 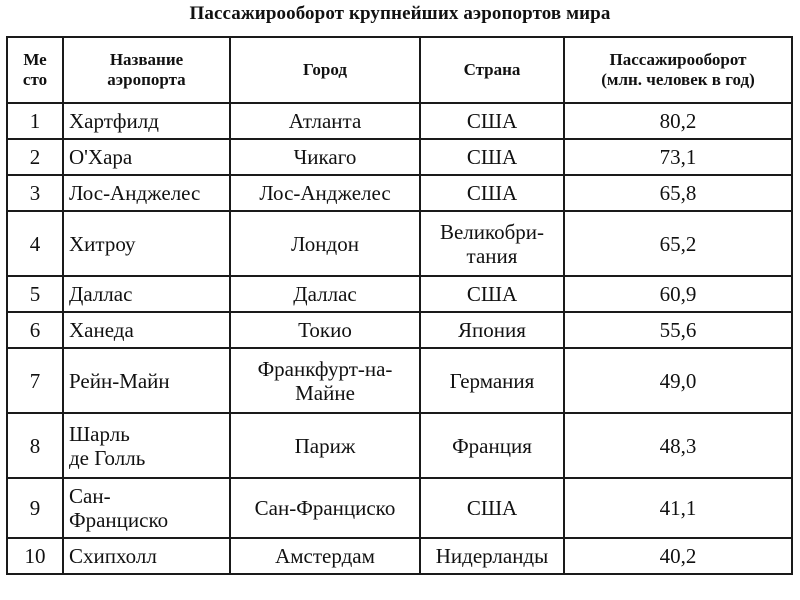 I want to click on cell-country: Франция, so click(x=492, y=445).